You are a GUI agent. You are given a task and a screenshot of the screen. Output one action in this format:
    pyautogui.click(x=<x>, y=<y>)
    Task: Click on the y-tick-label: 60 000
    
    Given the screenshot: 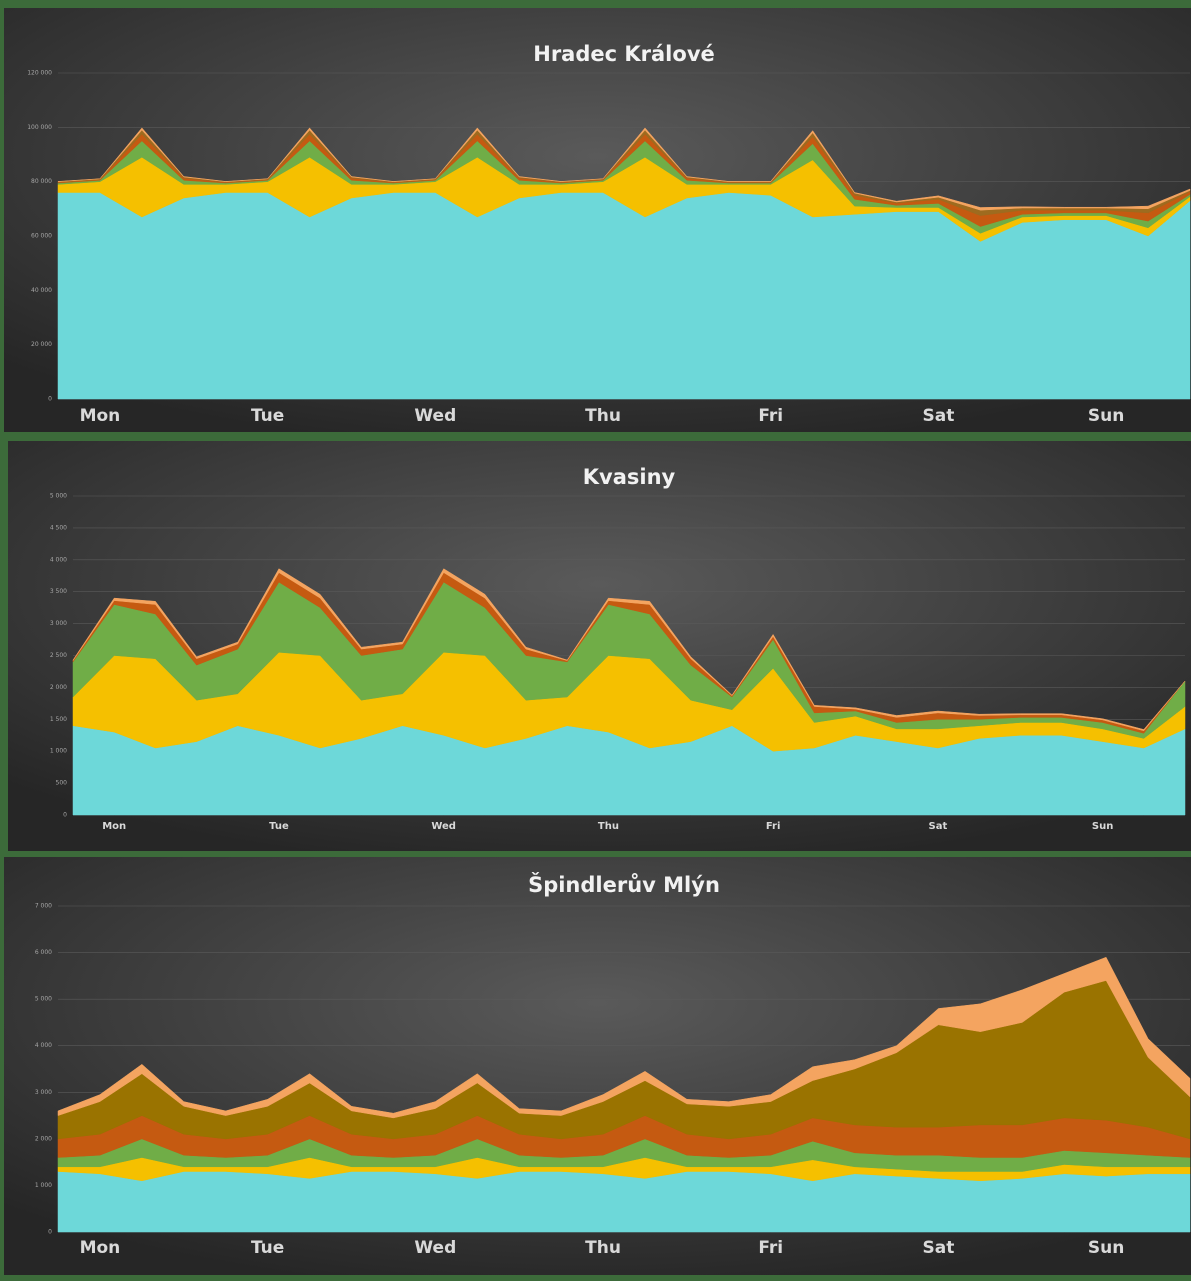 What is the action you would take?
    pyautogui.click(x=41, y=236)
    